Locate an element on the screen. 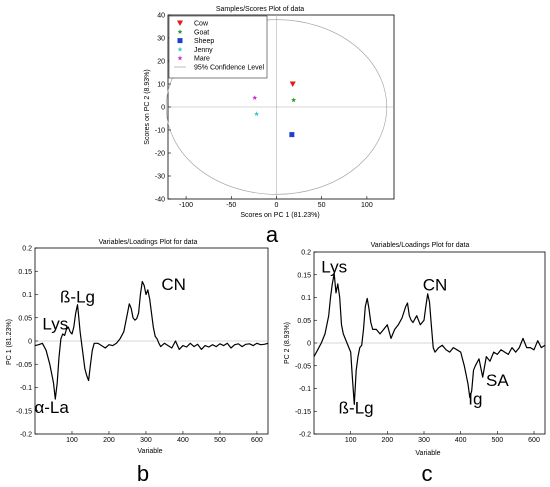 The width and height of the screenshot is (550, 487). annotation-2: CN is located at coordinates (173, 284).